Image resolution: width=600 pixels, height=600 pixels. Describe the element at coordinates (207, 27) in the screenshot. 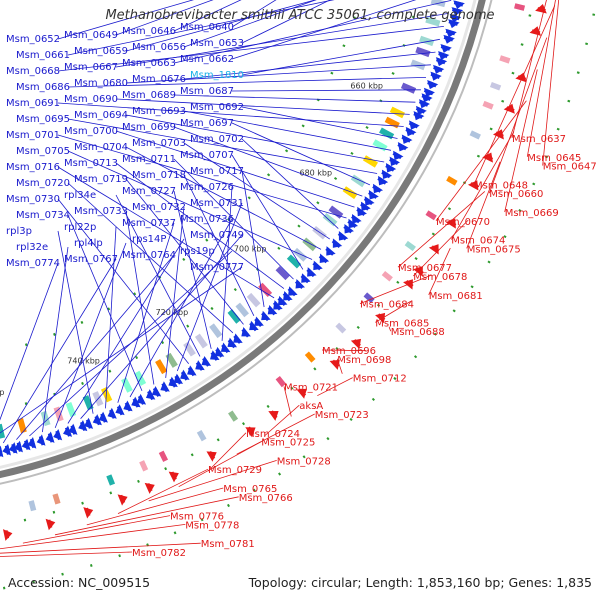

I see `forward-gene-label: Msm_0640` at that location.